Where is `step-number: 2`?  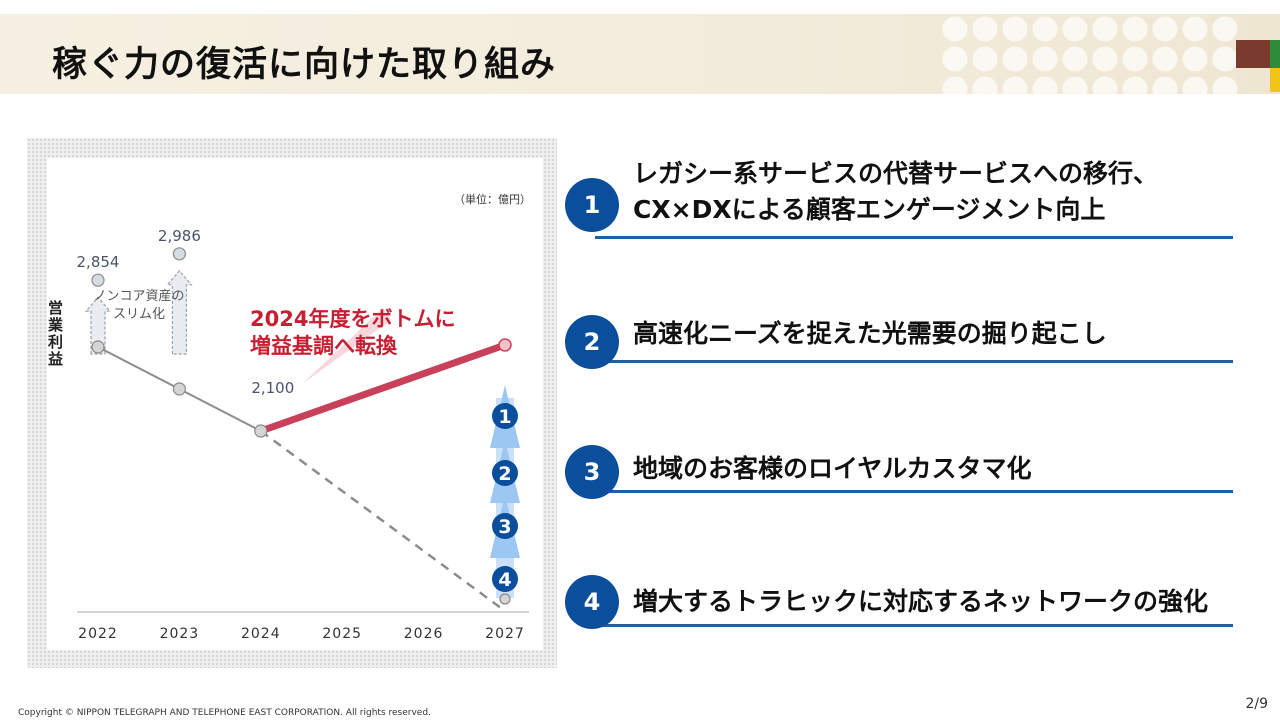
step-number: 2 is located at coordinates (504, 474).